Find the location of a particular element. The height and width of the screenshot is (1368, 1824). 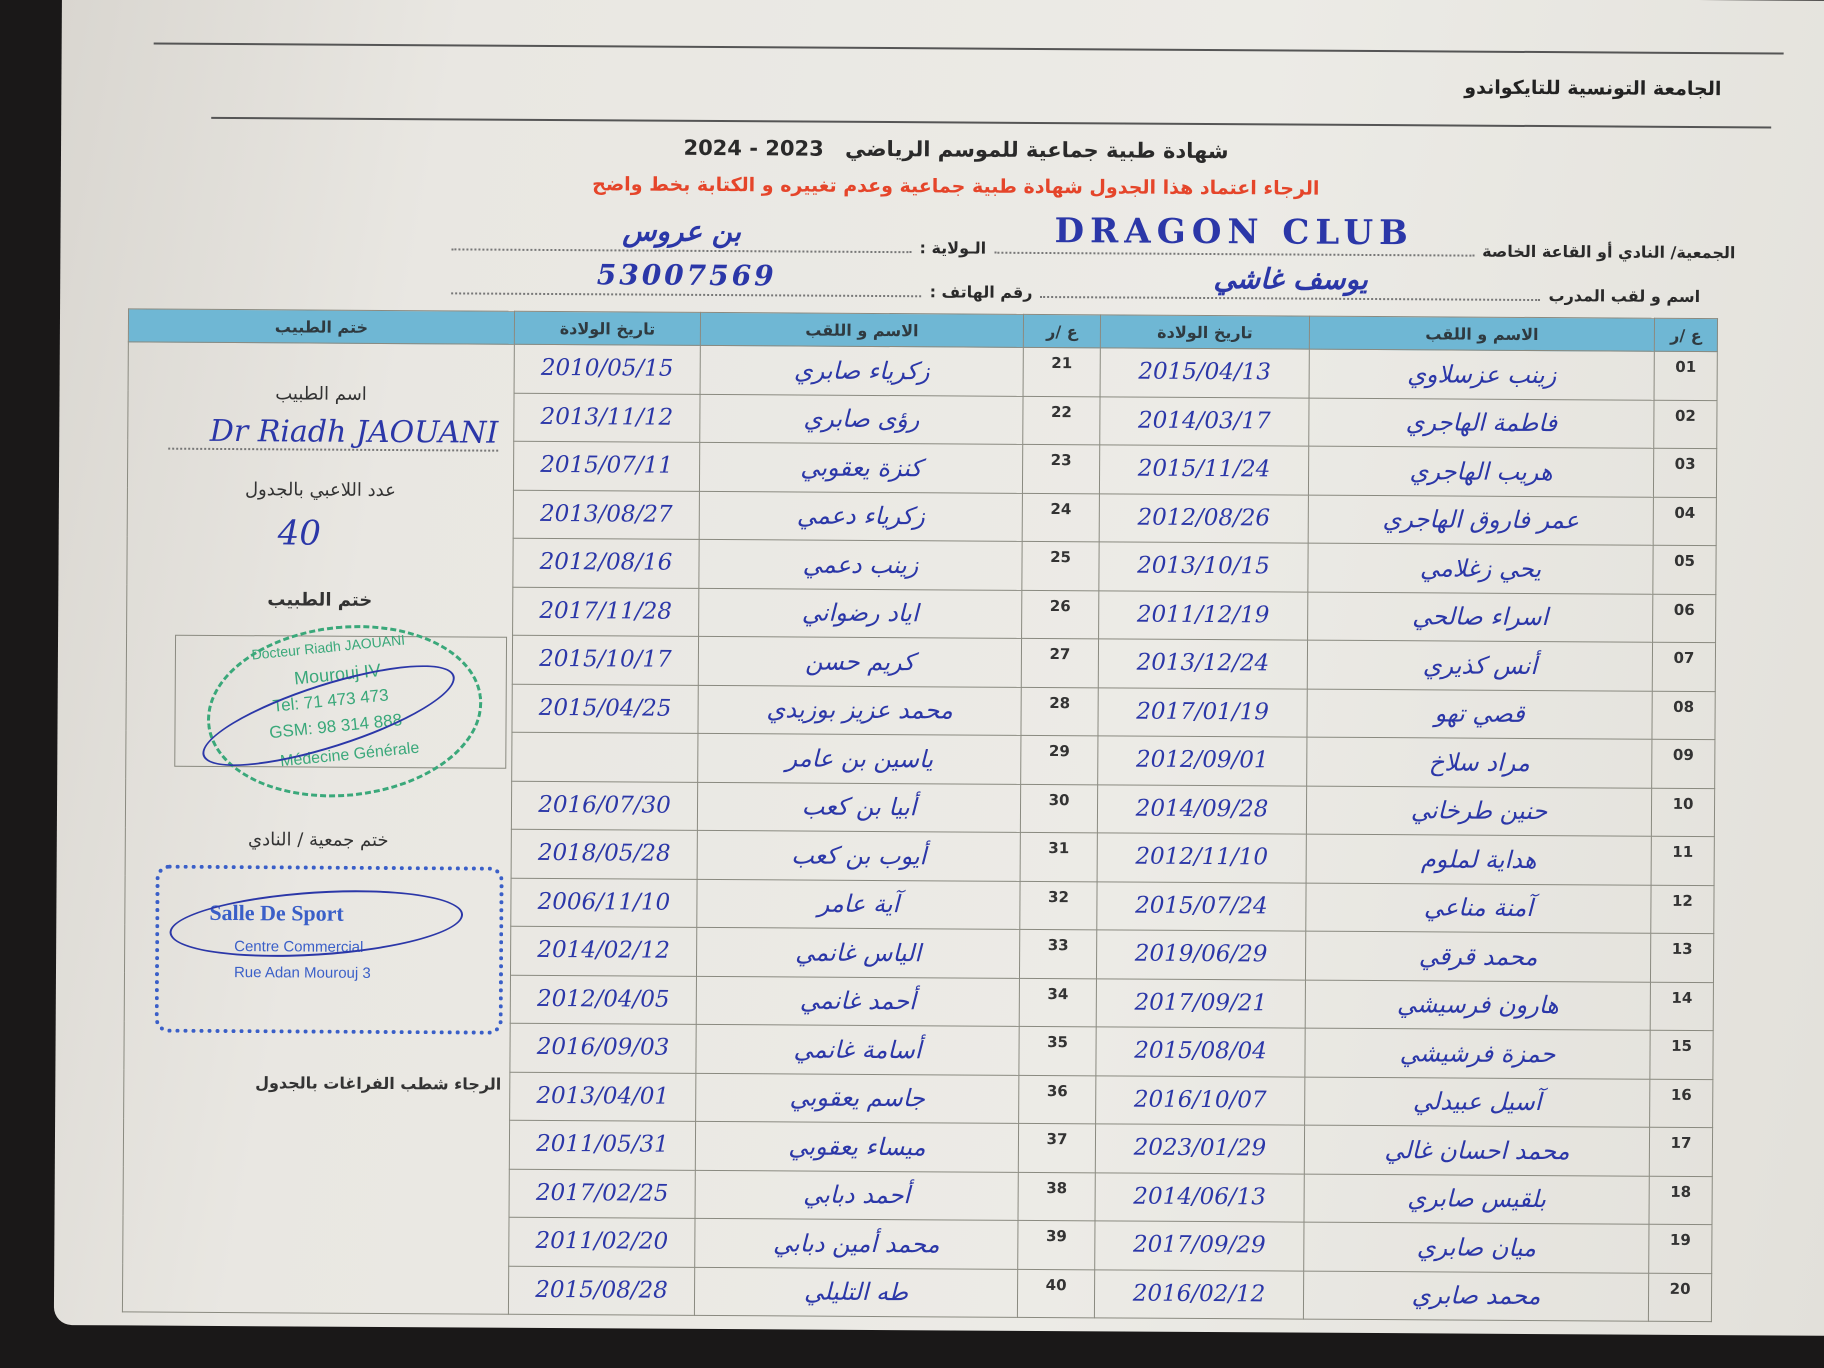

birth-date: 2013/08/27 is located at coordinates (606, 514).